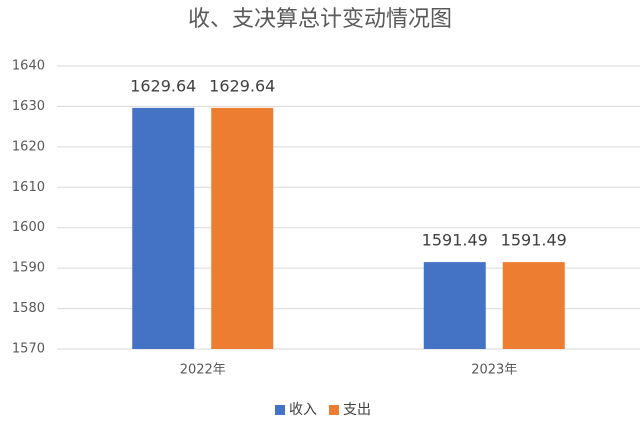 The height and width of the screenshot is (428, 640). What do you see at coordinates (28, 187) in the screenshot?
I see `y-tick-label: 1610` at bounding box center [28, 187].